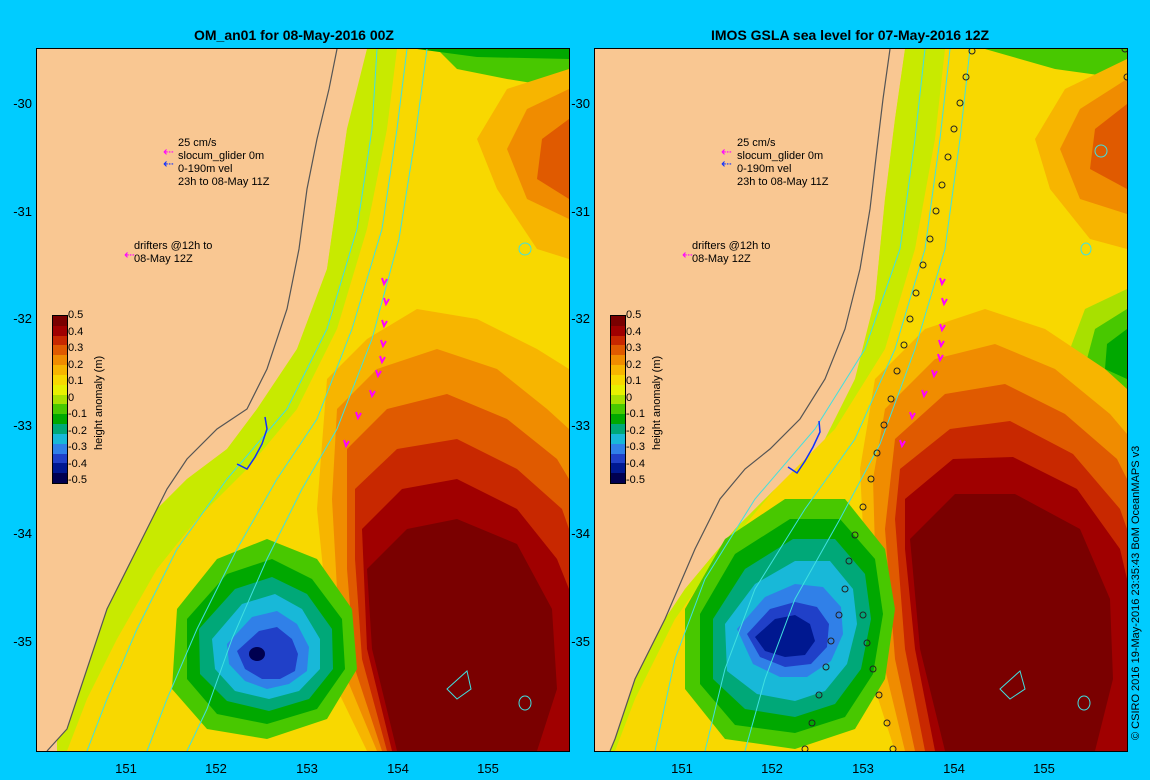  Describe the element at coordinates (721, 259) in the screenshot. I see `right-legend-drifters-2: 08-May 12Z` at that location.